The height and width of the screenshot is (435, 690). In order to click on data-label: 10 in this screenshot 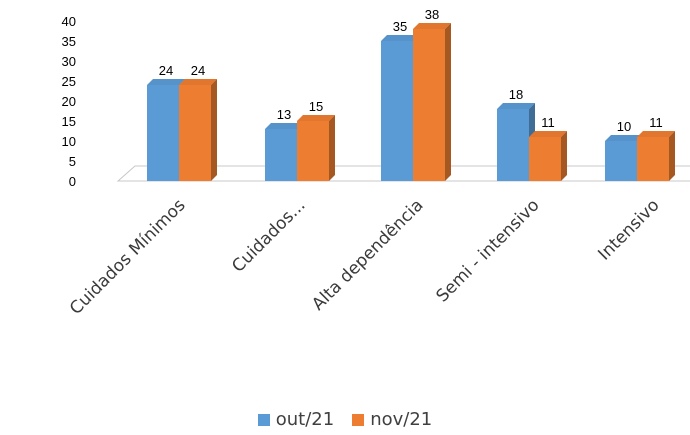, I will do `click(624, 126)`.